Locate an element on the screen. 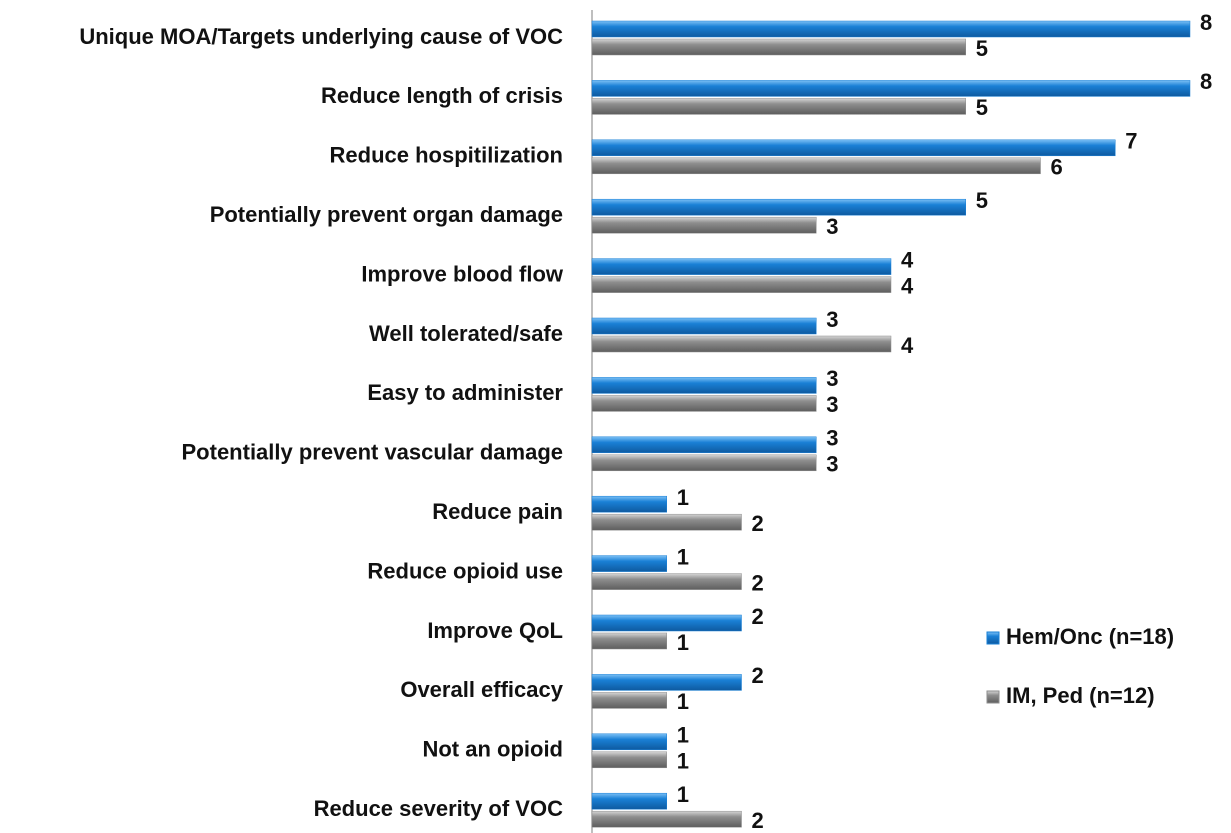  category-label: Overall efficacy is located at coordinates (481, 689).